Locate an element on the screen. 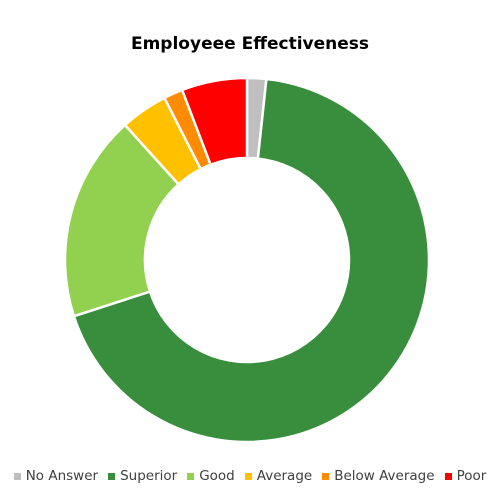 This screenshot has width=500, height=500. legend-item-poor: Poor is located at coordinates (465, 476).